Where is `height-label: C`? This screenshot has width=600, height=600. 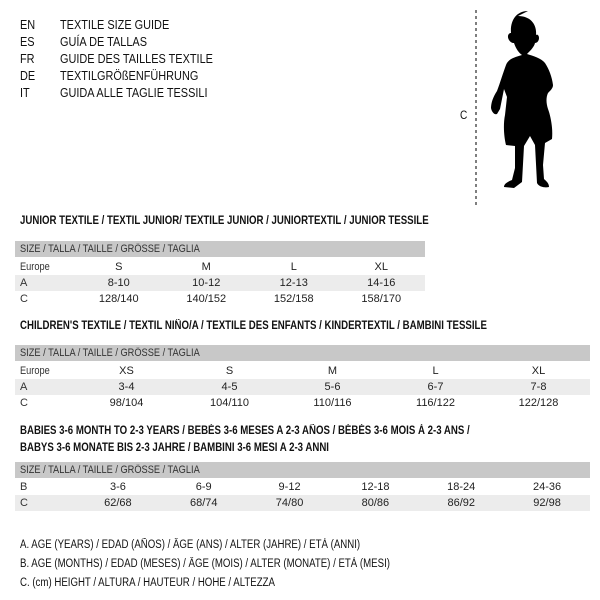 height-label: C is located at coordinates (464, 115).